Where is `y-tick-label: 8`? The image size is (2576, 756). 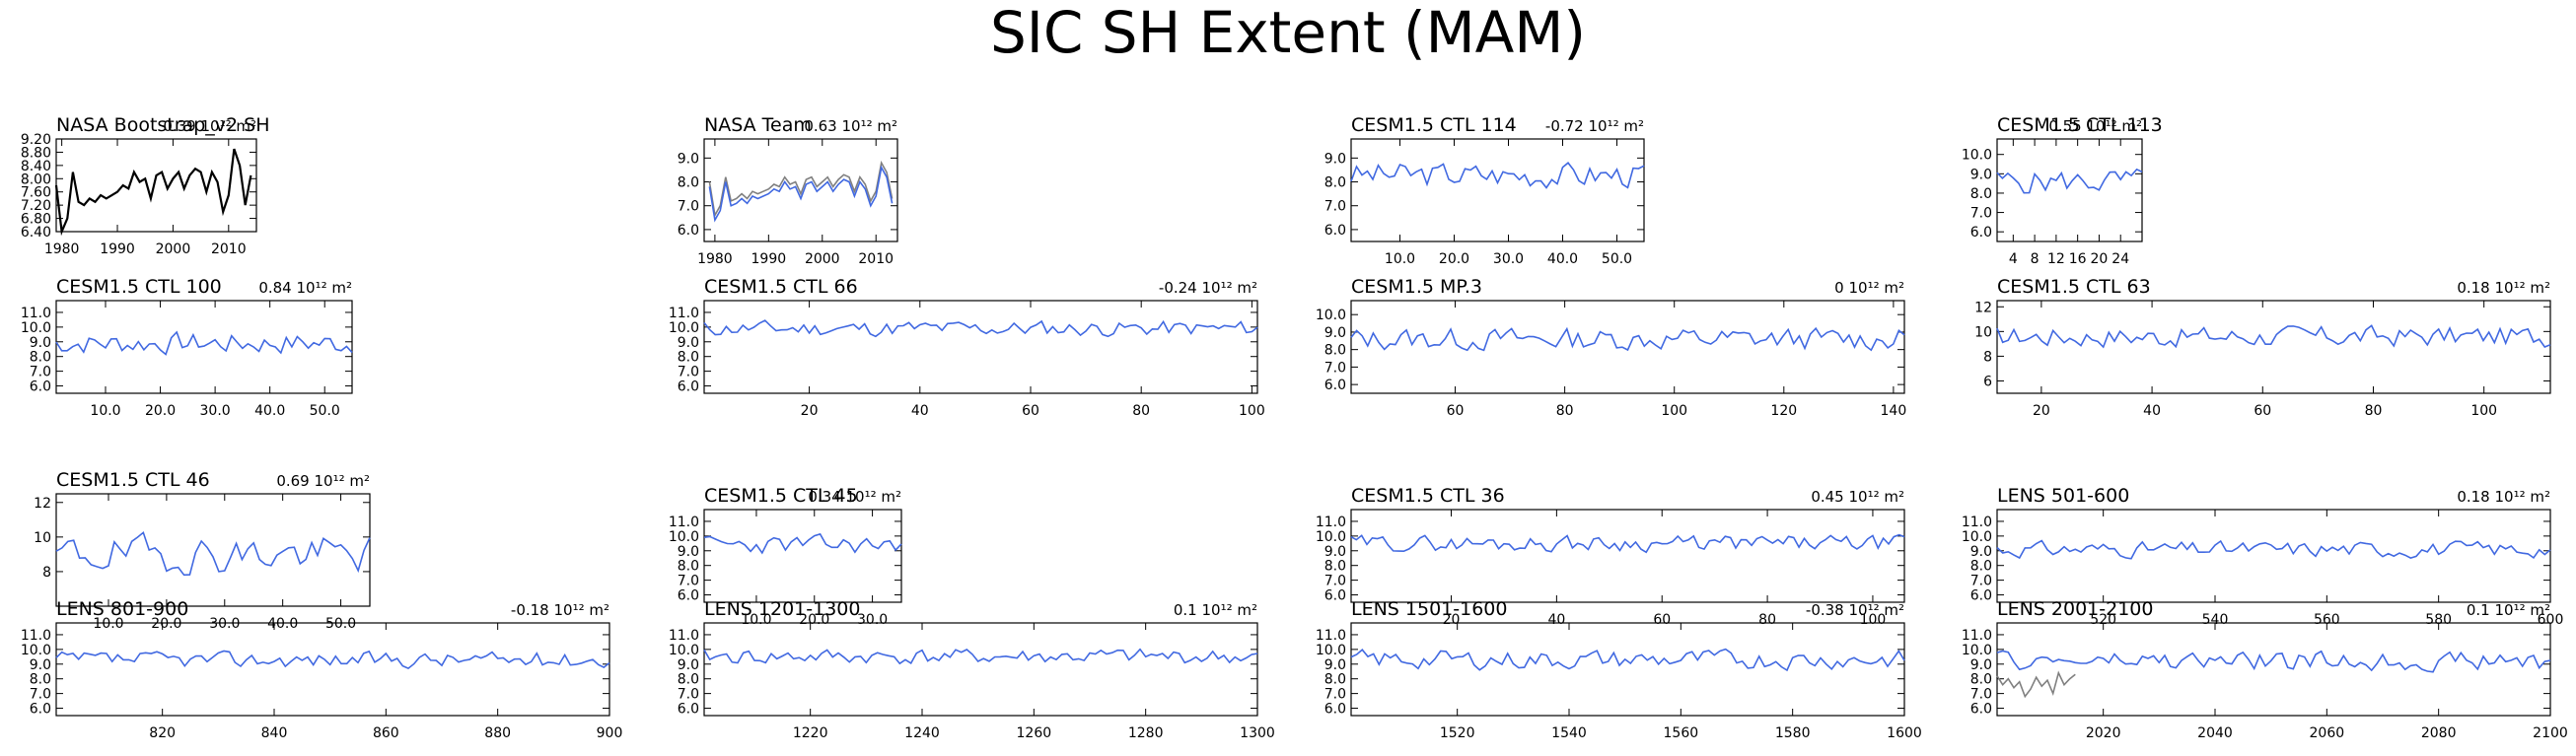 y-tick-label: 8 is located at coordinates (1987, 357).